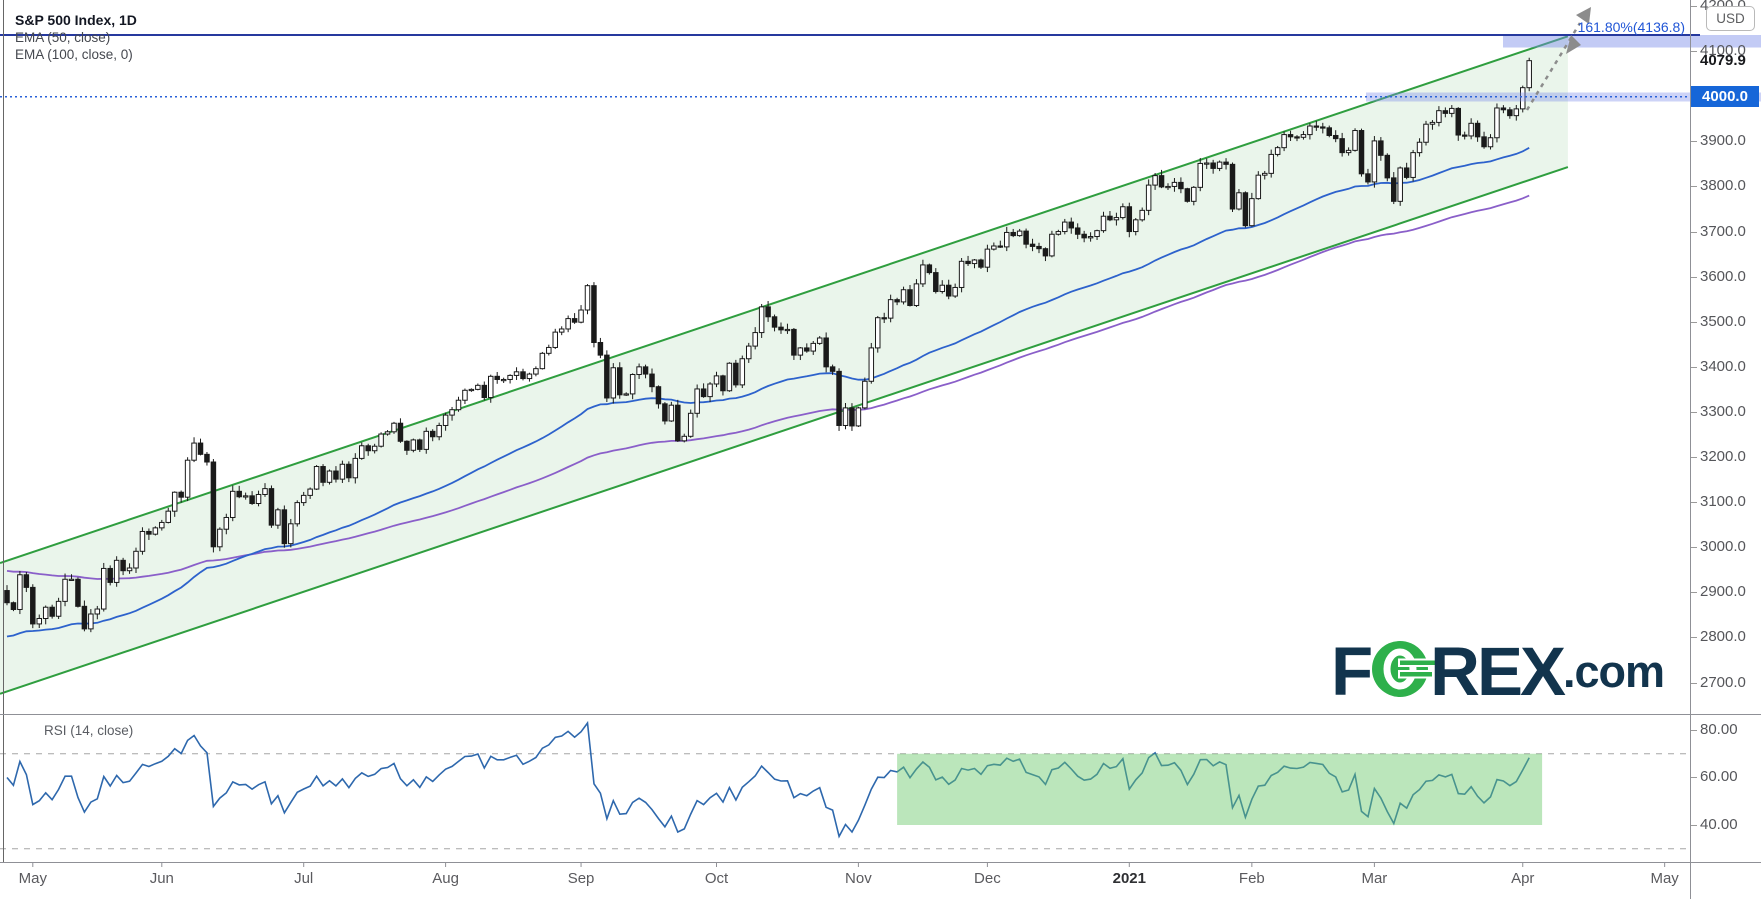 The width and height of the screenshot is (1761, 899). I want to click on rsi-legend: RSI (14, close), so click(89, 730).